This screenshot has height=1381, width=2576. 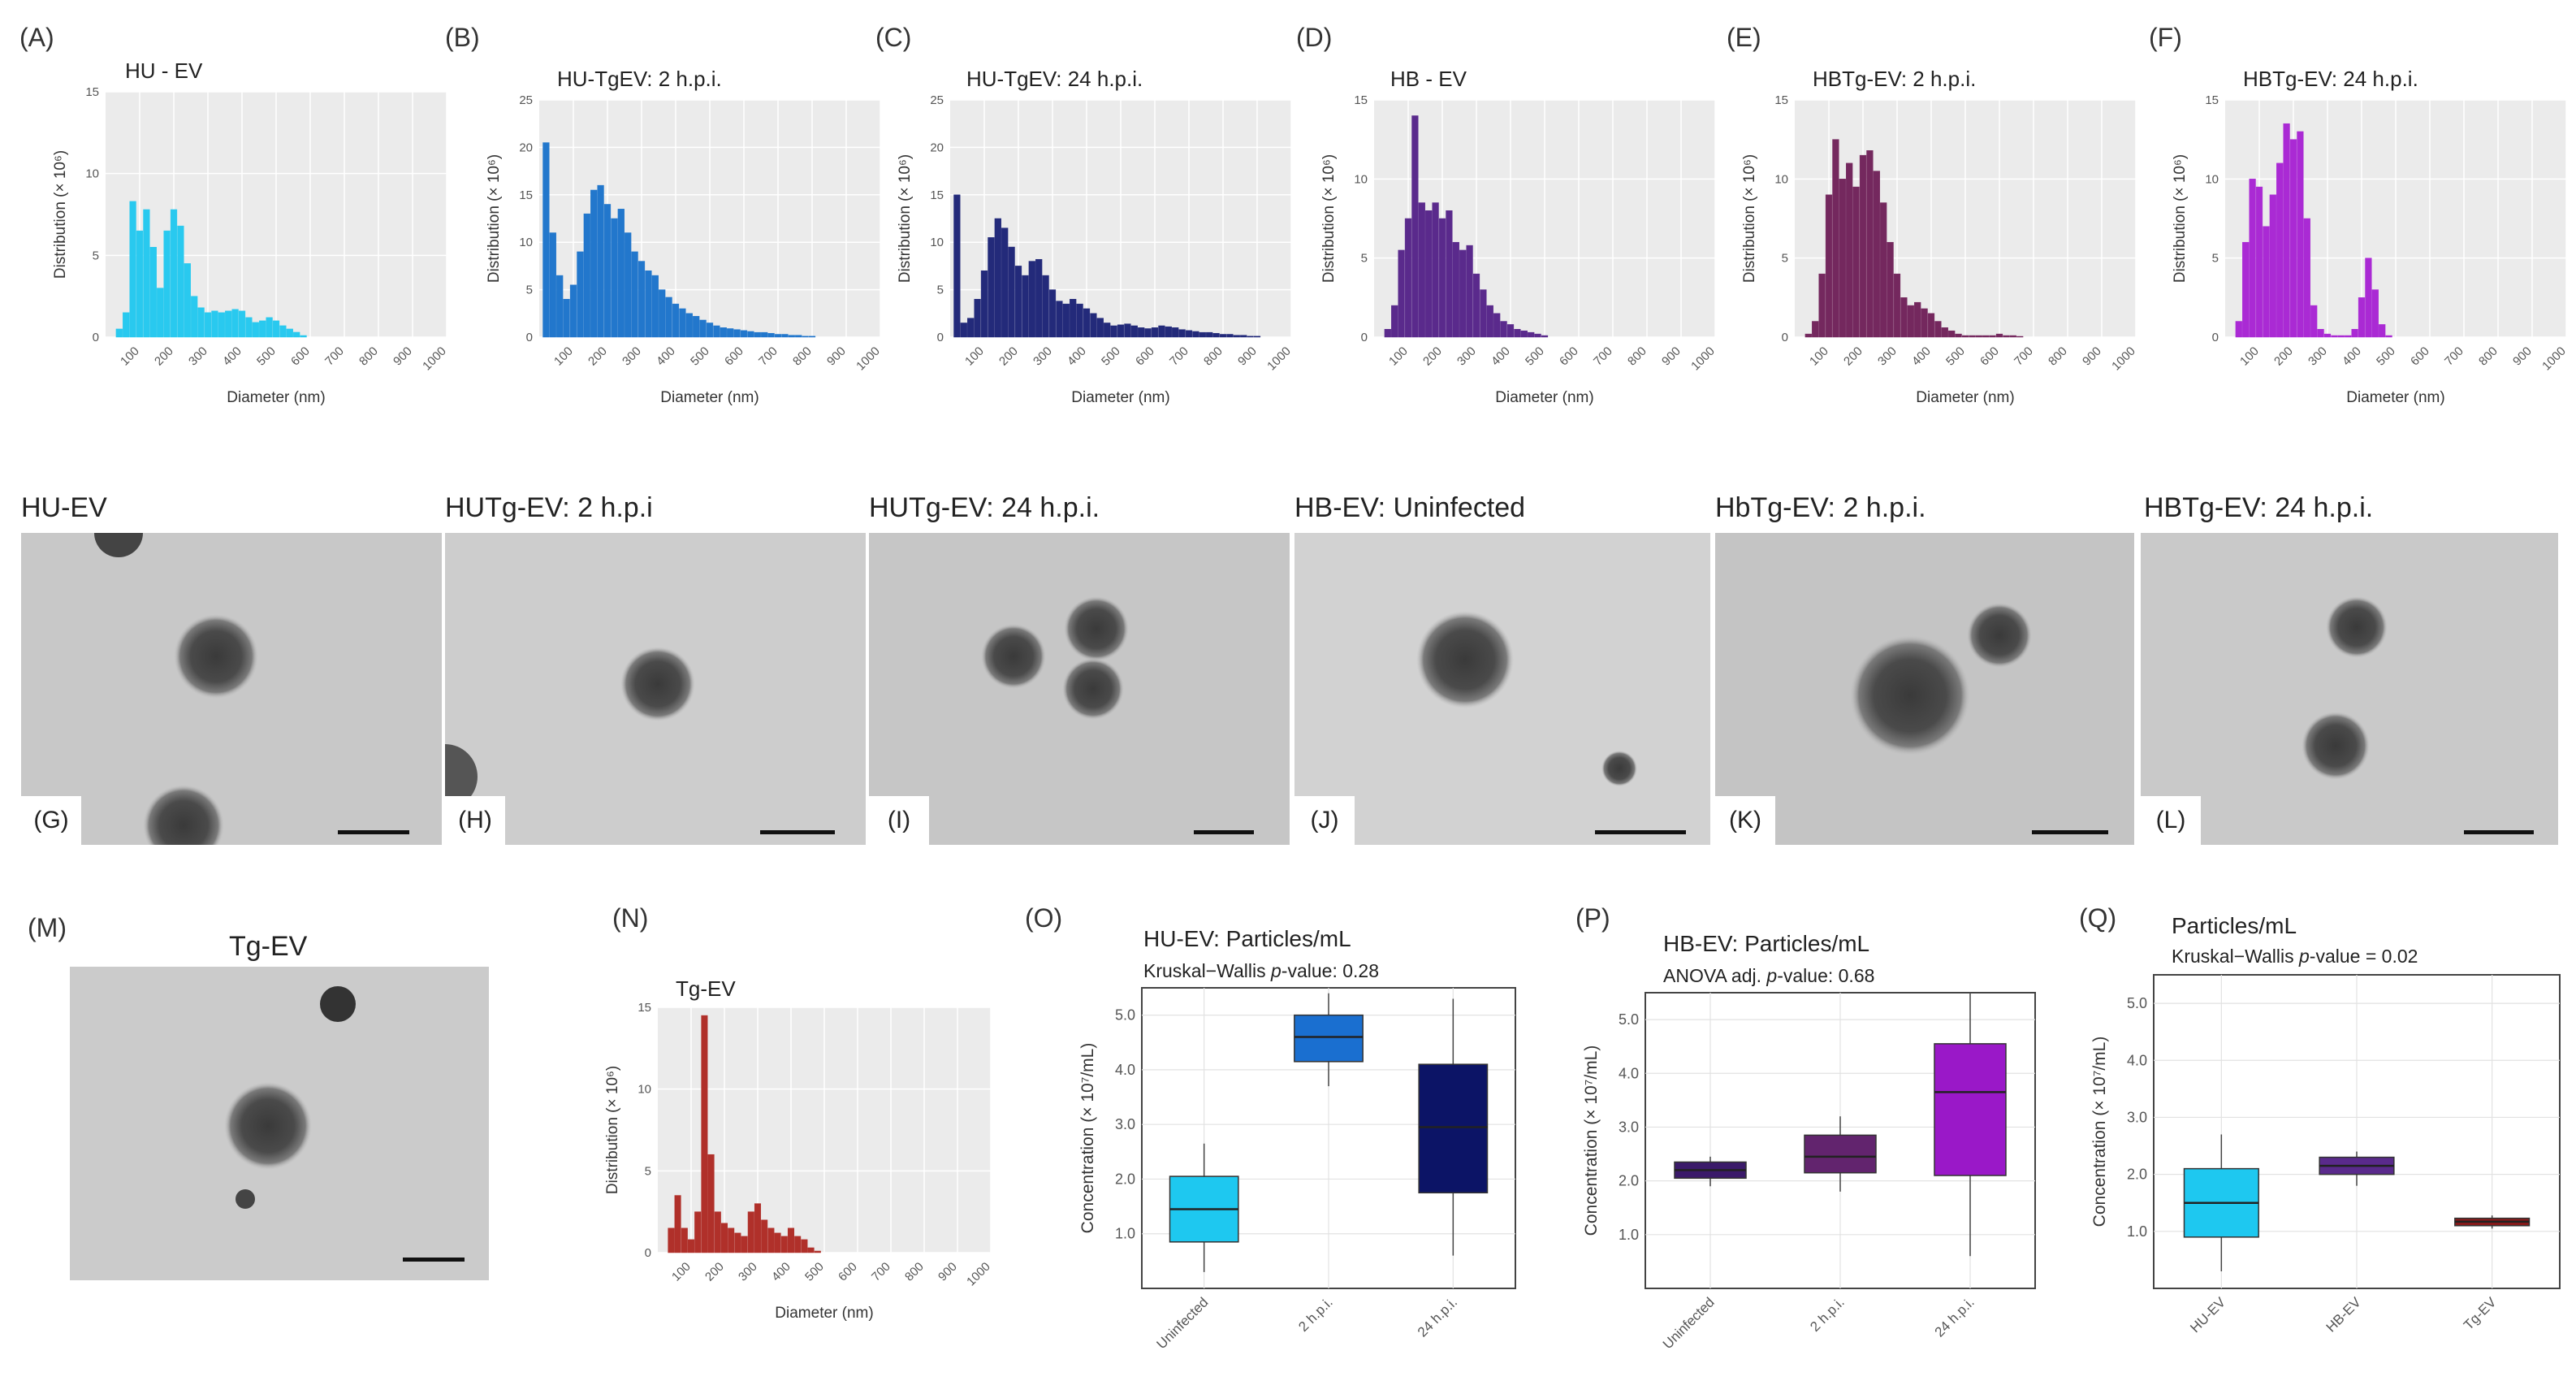 What do you see at coordinates (2284, 356) in the screenshot?
I see `x-tick-label: 200` at bounding box center [2284, 356].